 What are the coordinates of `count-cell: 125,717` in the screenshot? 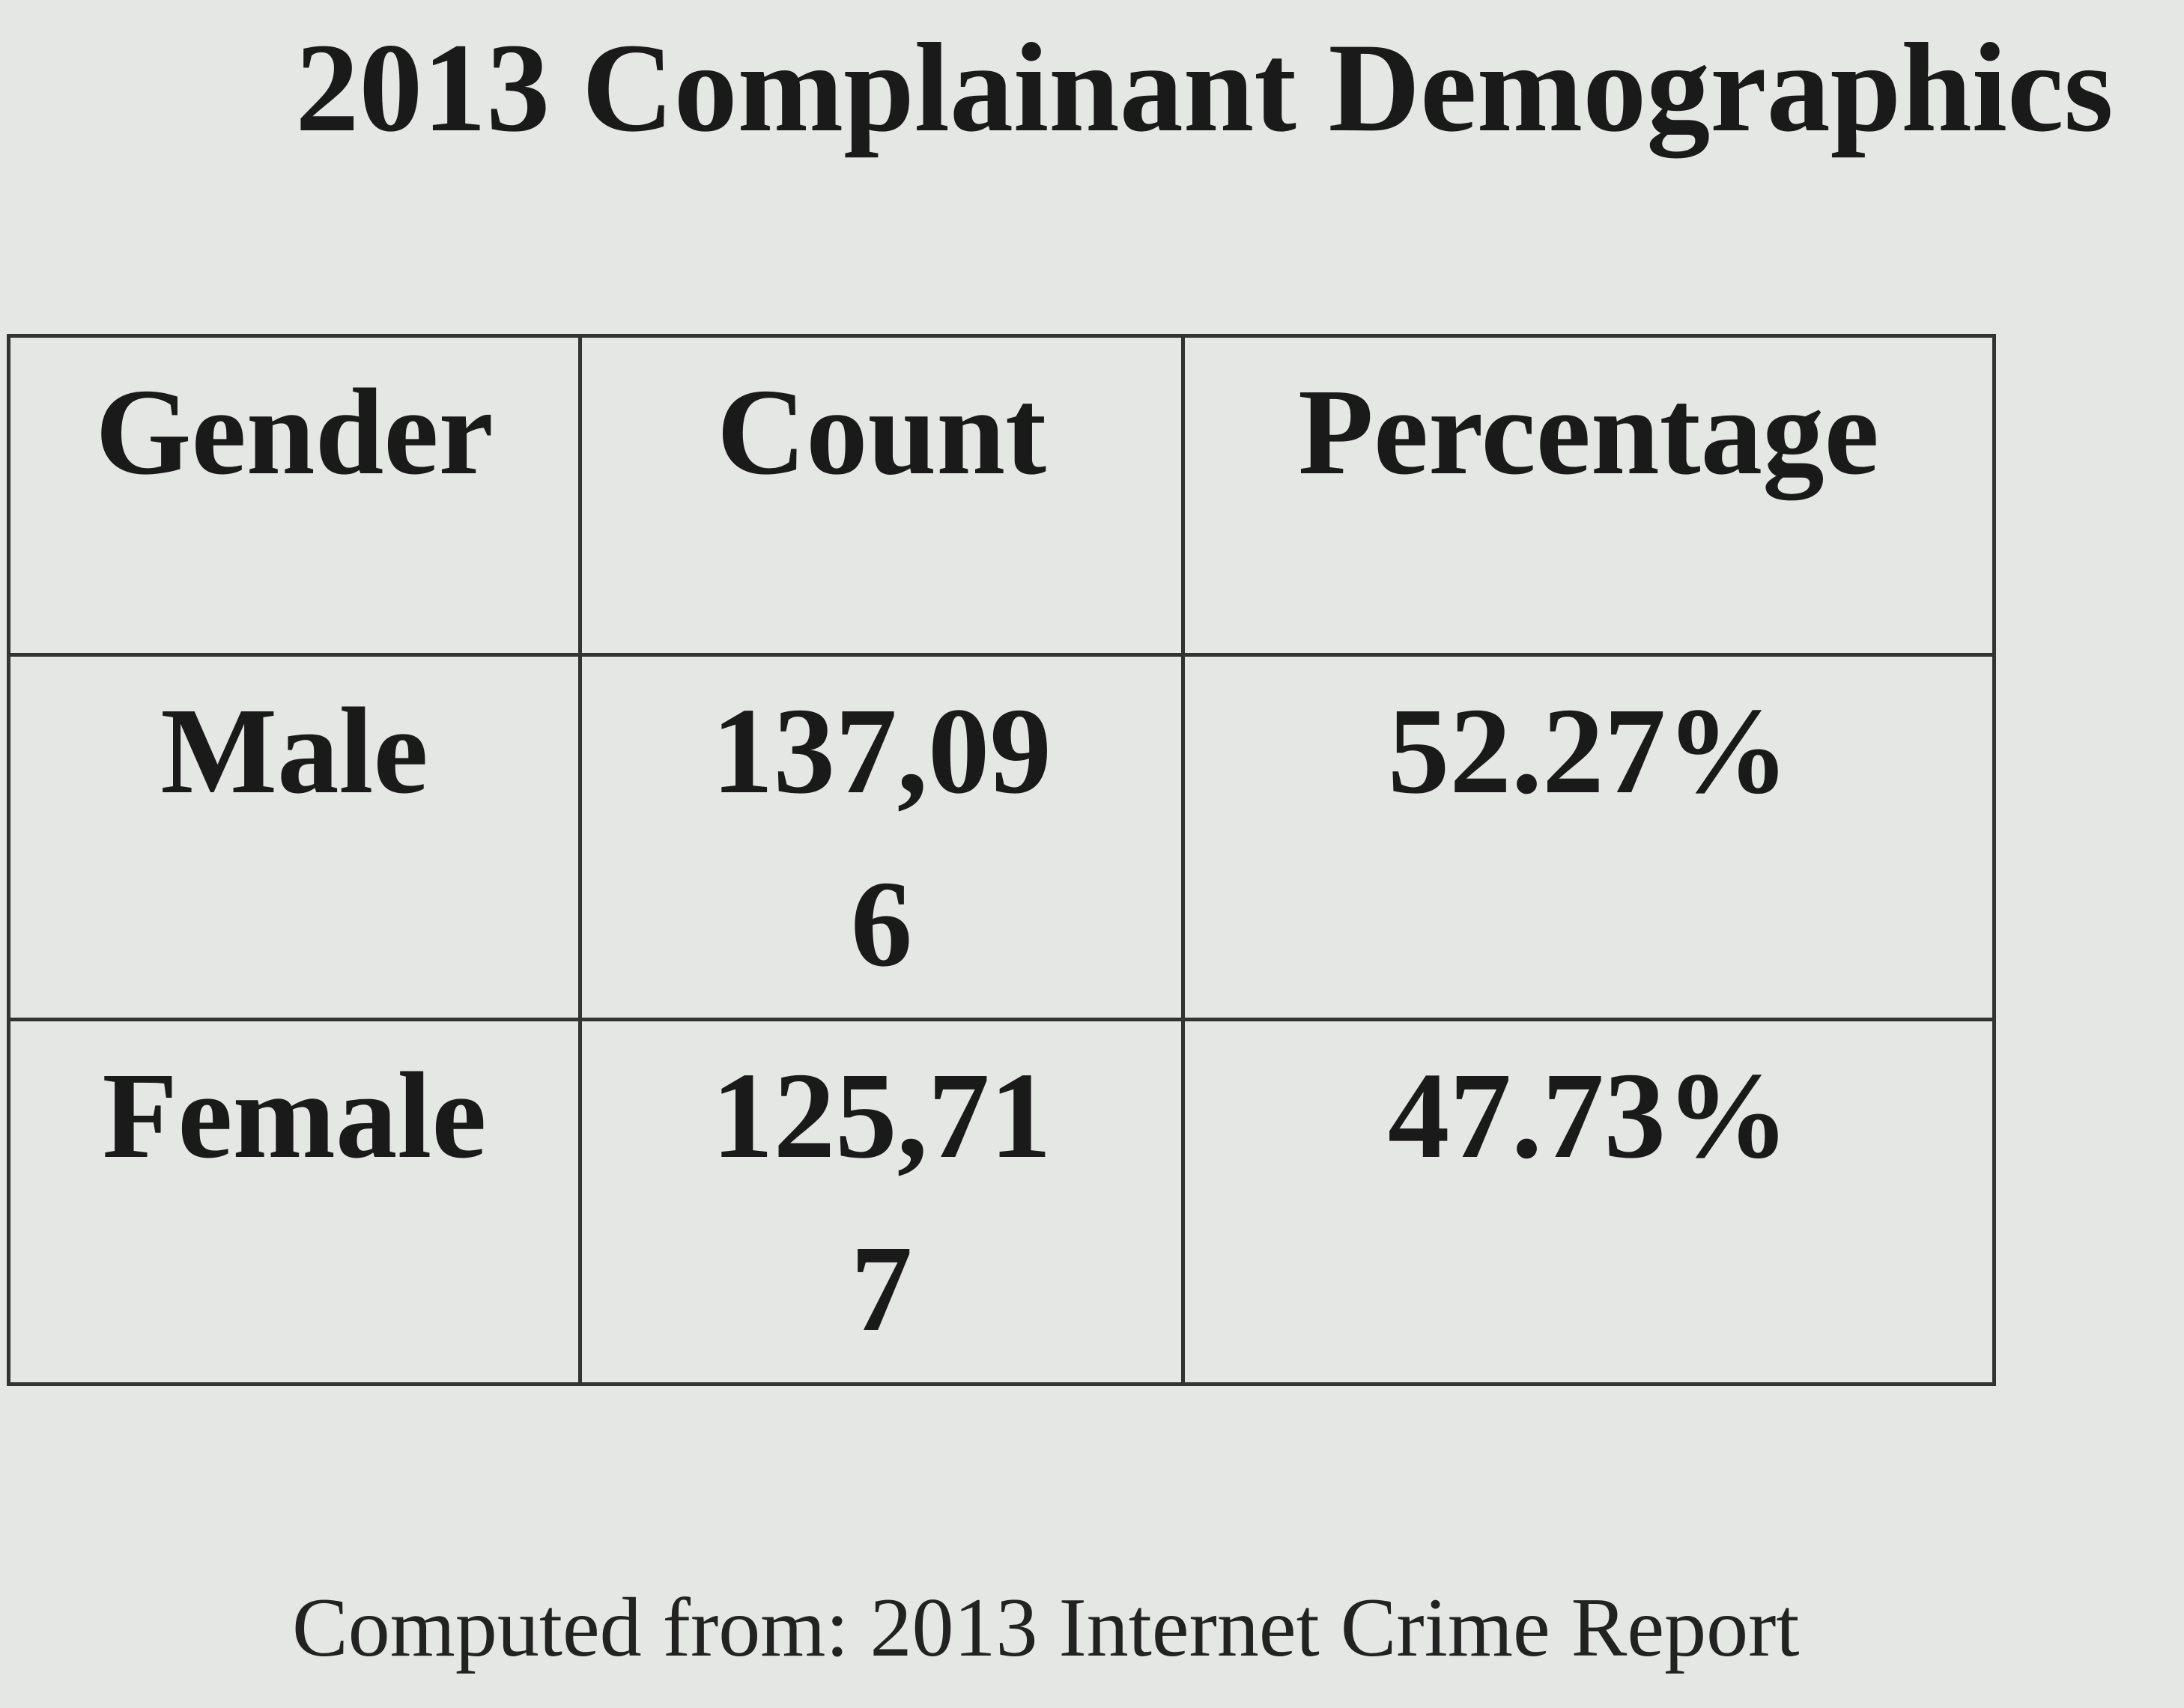 It's located at (881, 1202).